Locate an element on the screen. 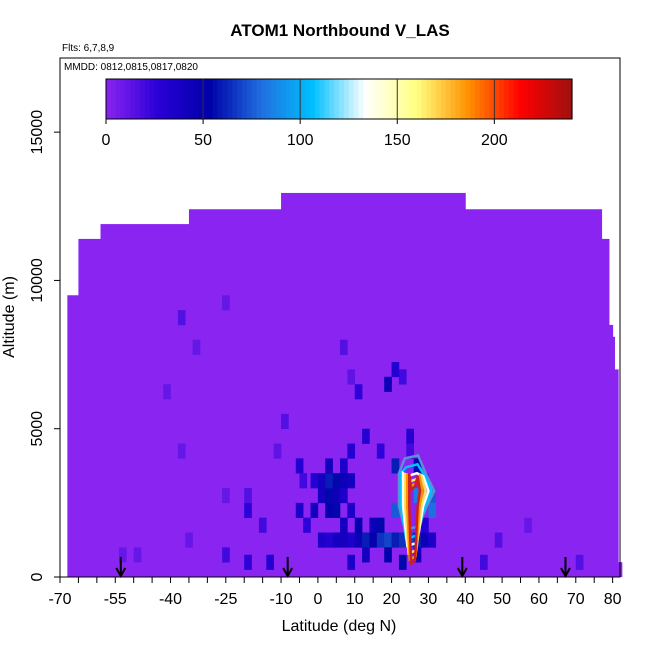  x-tick-label: 80 is located at coordinates (613, 599).